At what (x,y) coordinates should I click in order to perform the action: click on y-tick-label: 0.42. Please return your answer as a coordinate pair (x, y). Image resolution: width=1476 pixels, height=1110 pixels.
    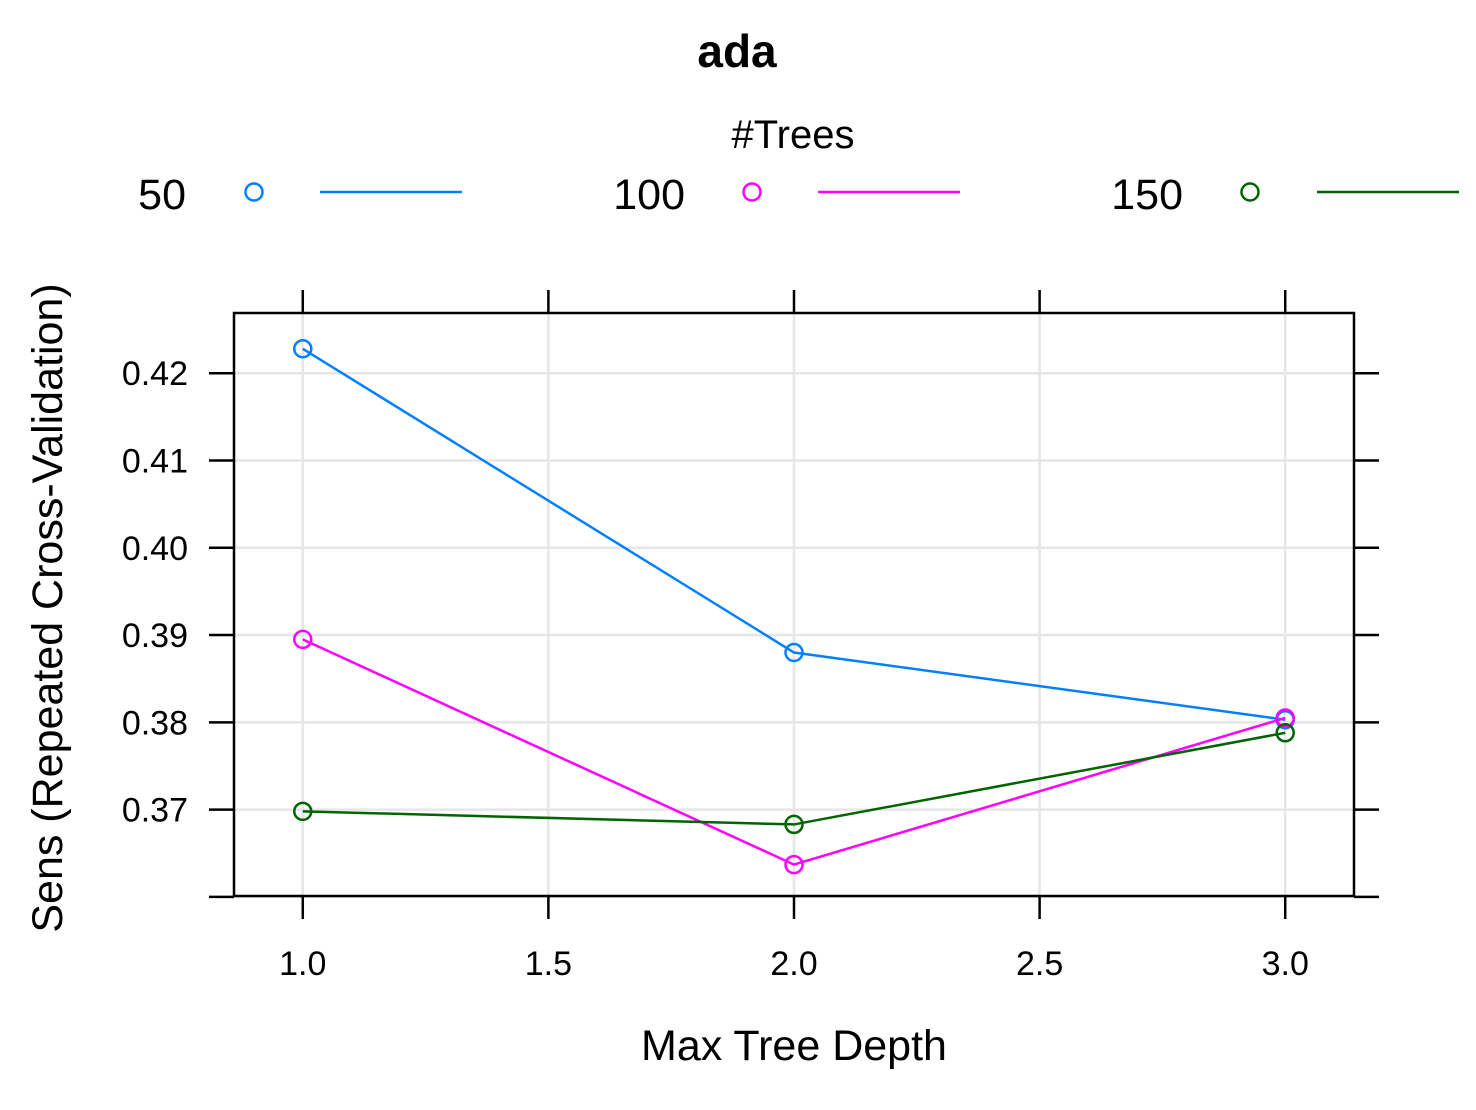
    Looking at the image, I should click on (155, 374).